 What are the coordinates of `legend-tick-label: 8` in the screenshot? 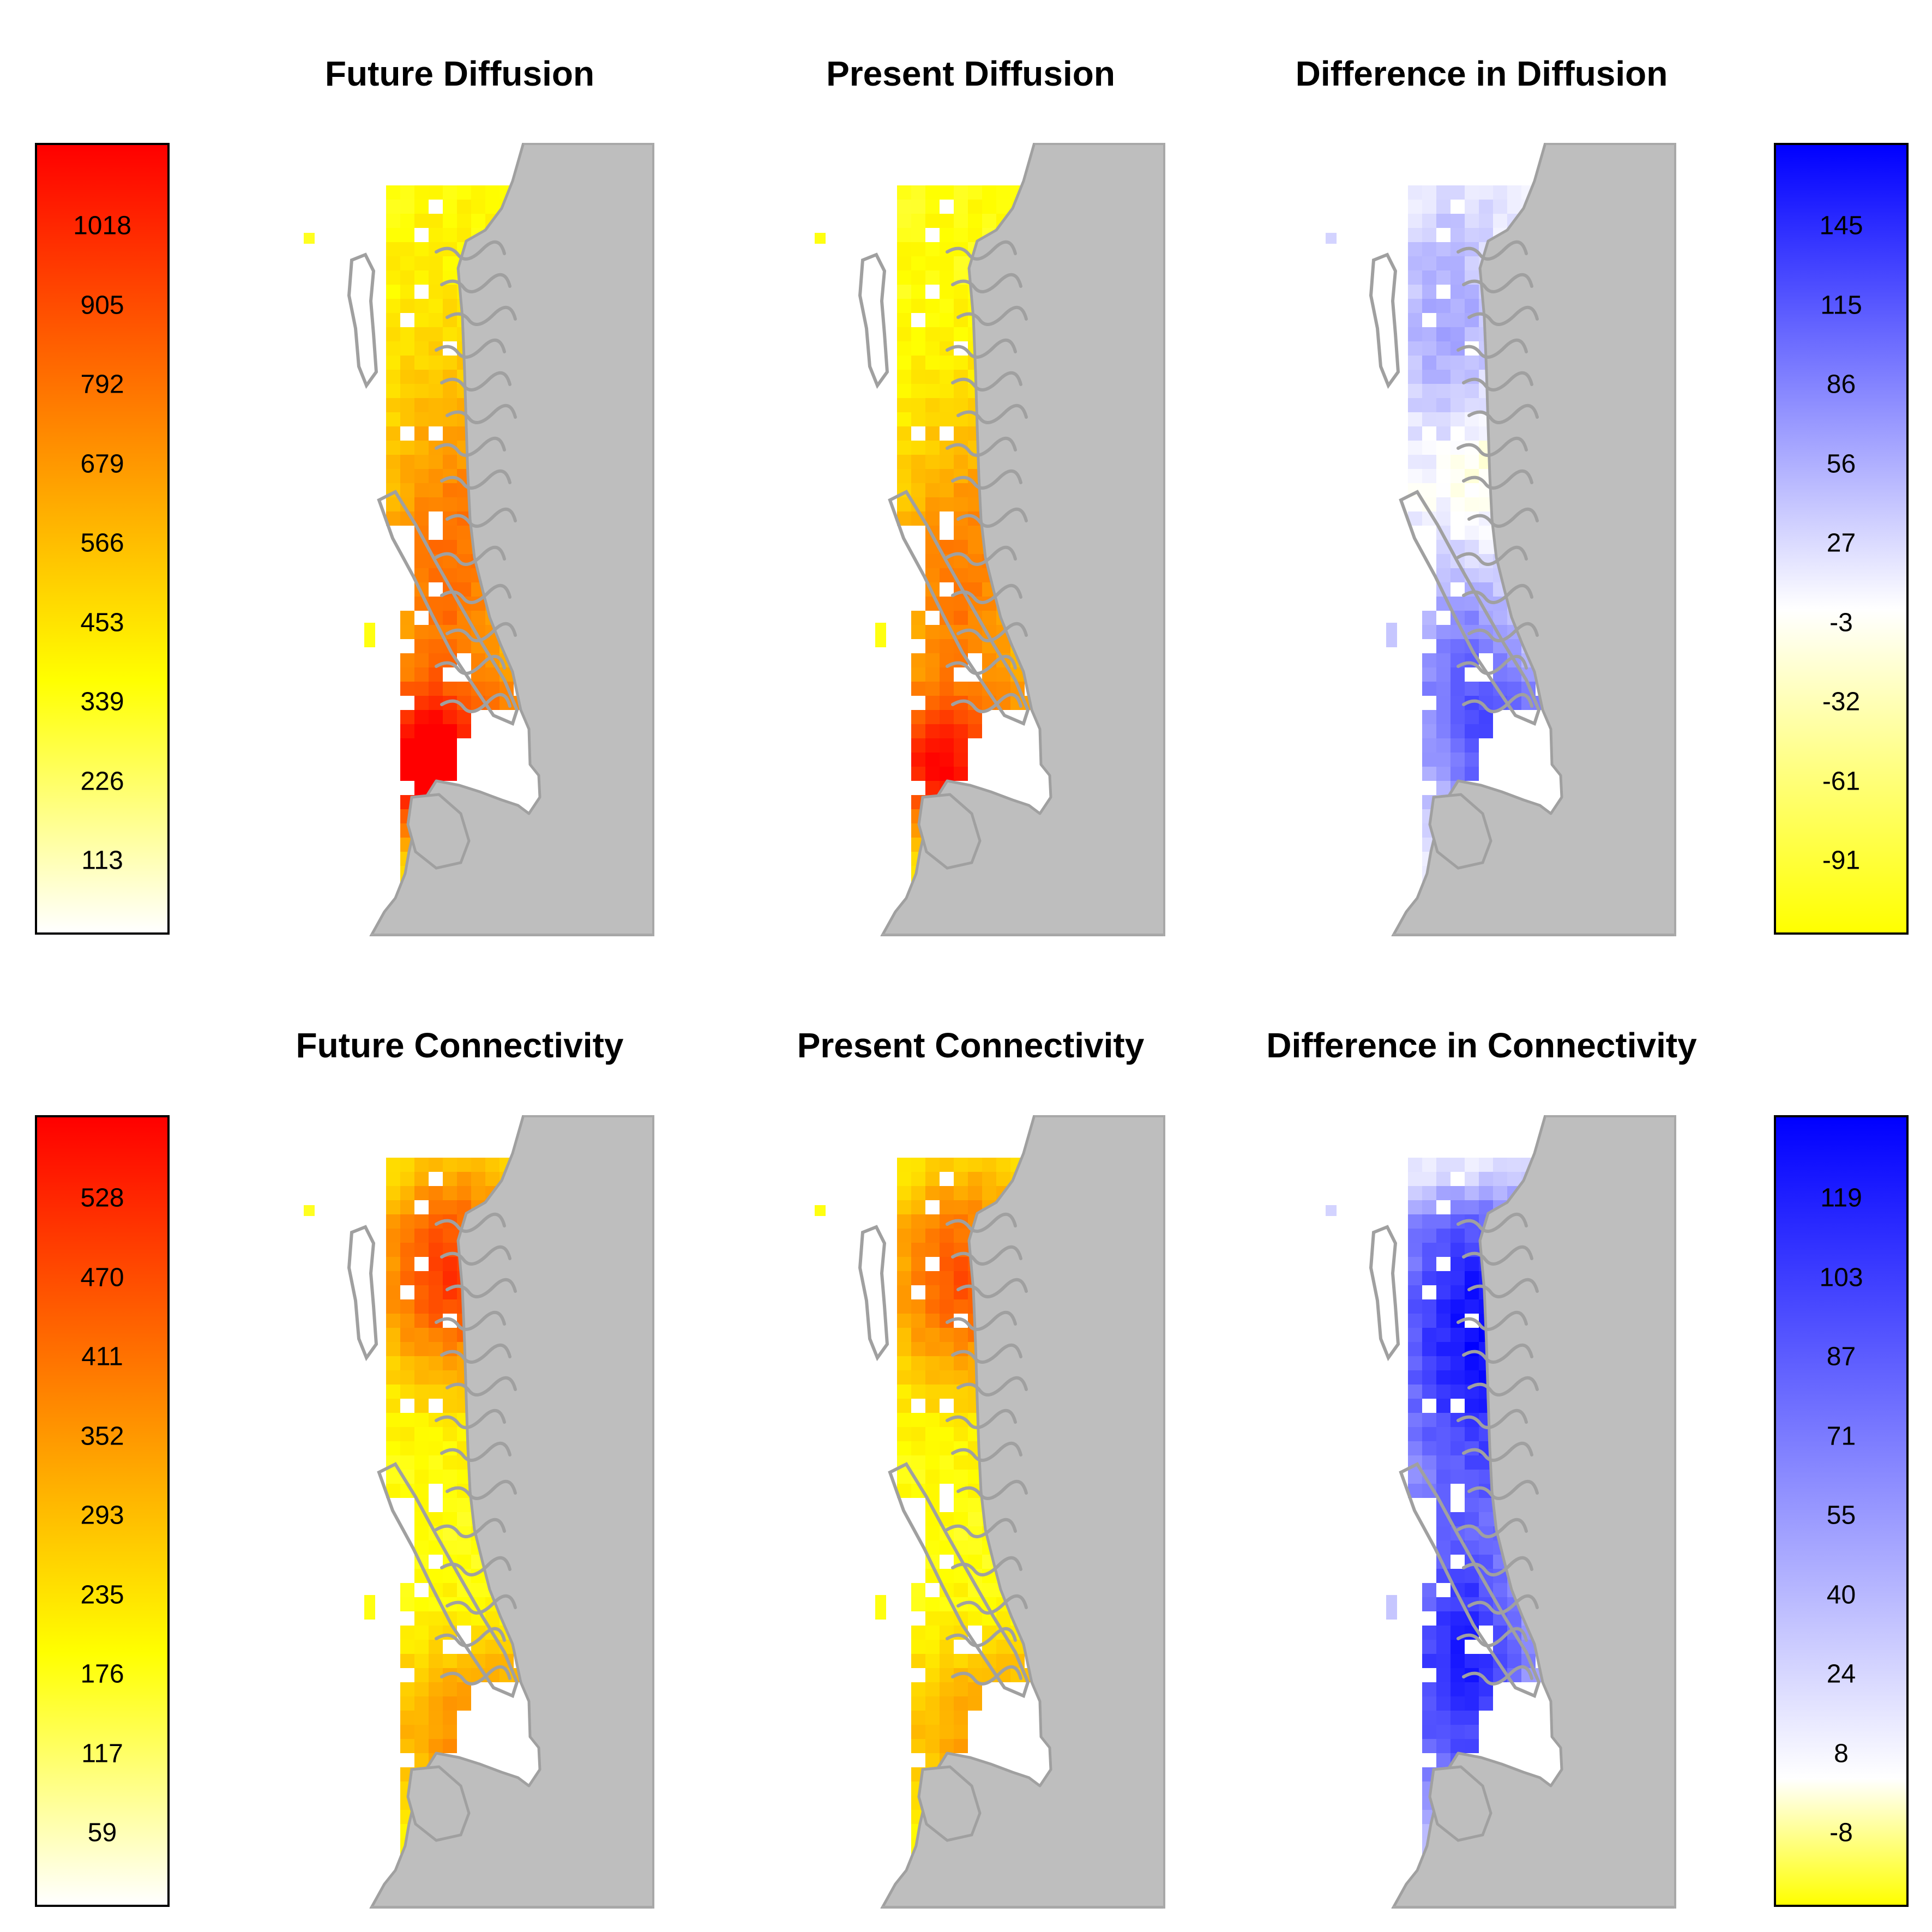 It's located at (1841, 1753).